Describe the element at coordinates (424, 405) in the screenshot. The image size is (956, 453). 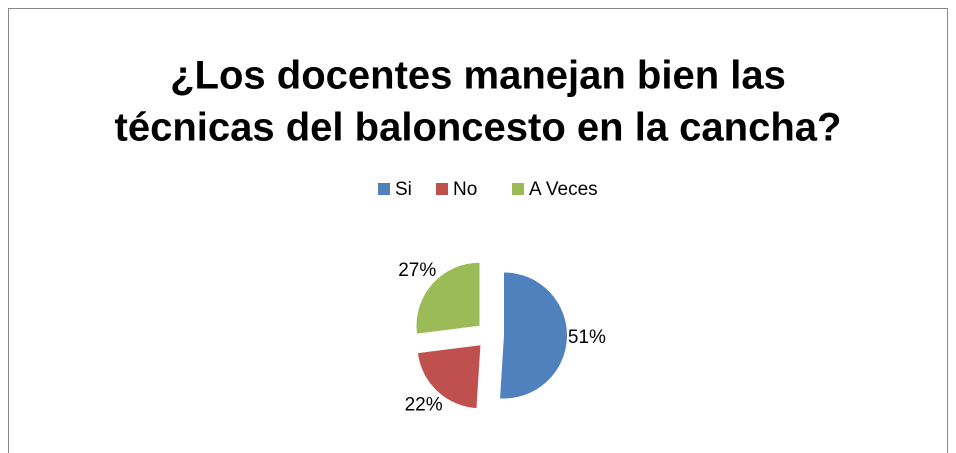
I see `data-label: 22%` at that location.